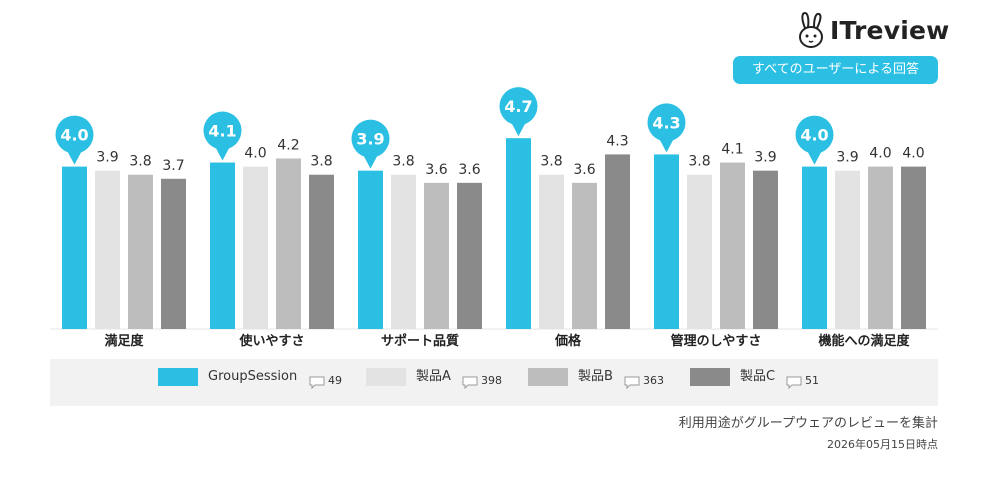  I want to click on legend: GroupSession 49 製品A 398 製品B 363 製品C 51, so click(494, 382).